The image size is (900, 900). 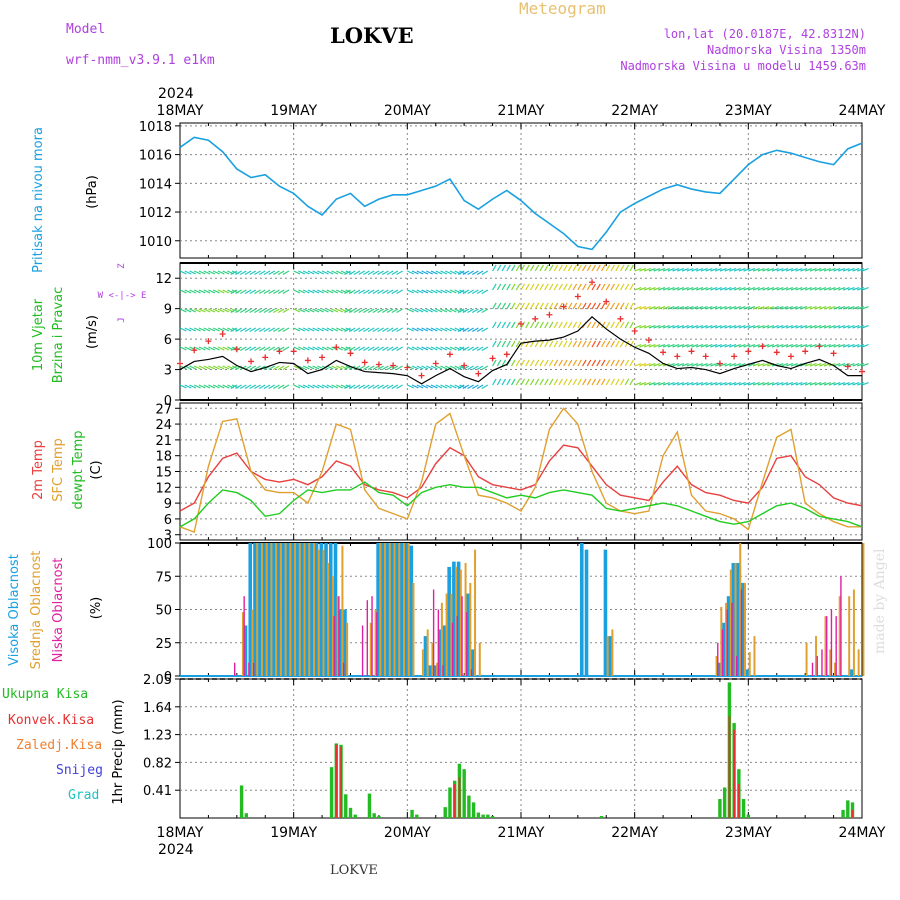 I want to click on y-tick-label: 3, so click(x=168, y=371).